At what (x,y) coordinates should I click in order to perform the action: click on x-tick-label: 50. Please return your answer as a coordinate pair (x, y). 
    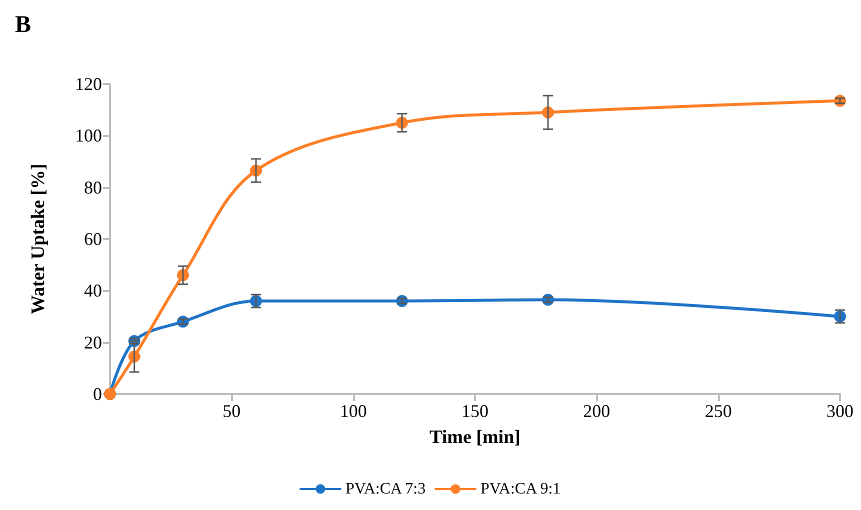
    Looking at the image, I should click on (231, 411).